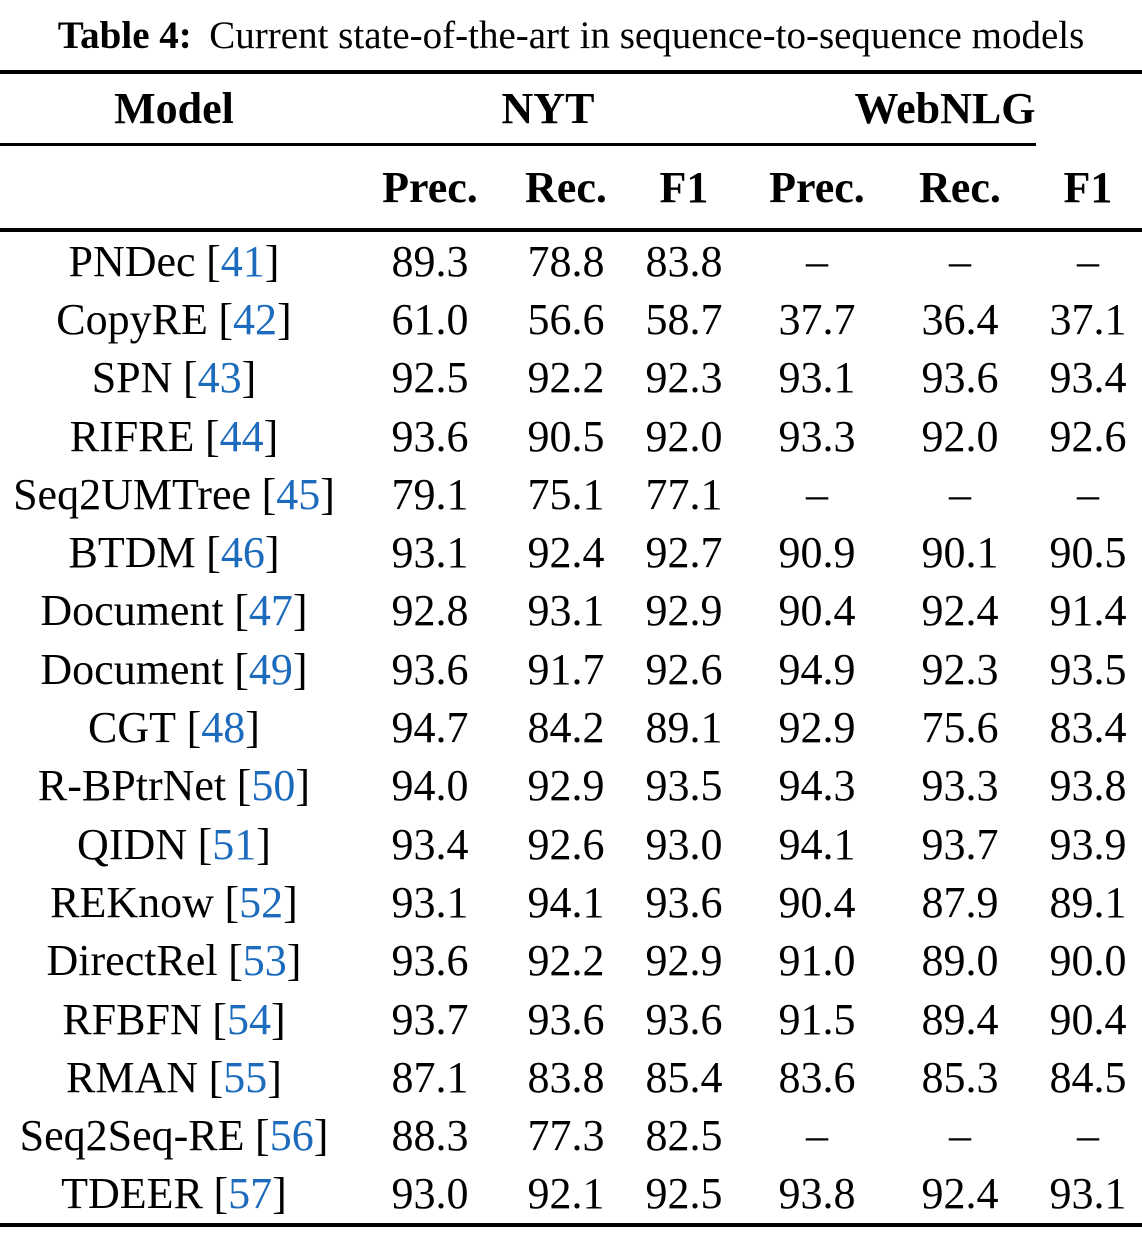  Describe the element at coordinates (684, 1077) in the screenshot. I see `metric-nyt-f1: 85.4` at that location.